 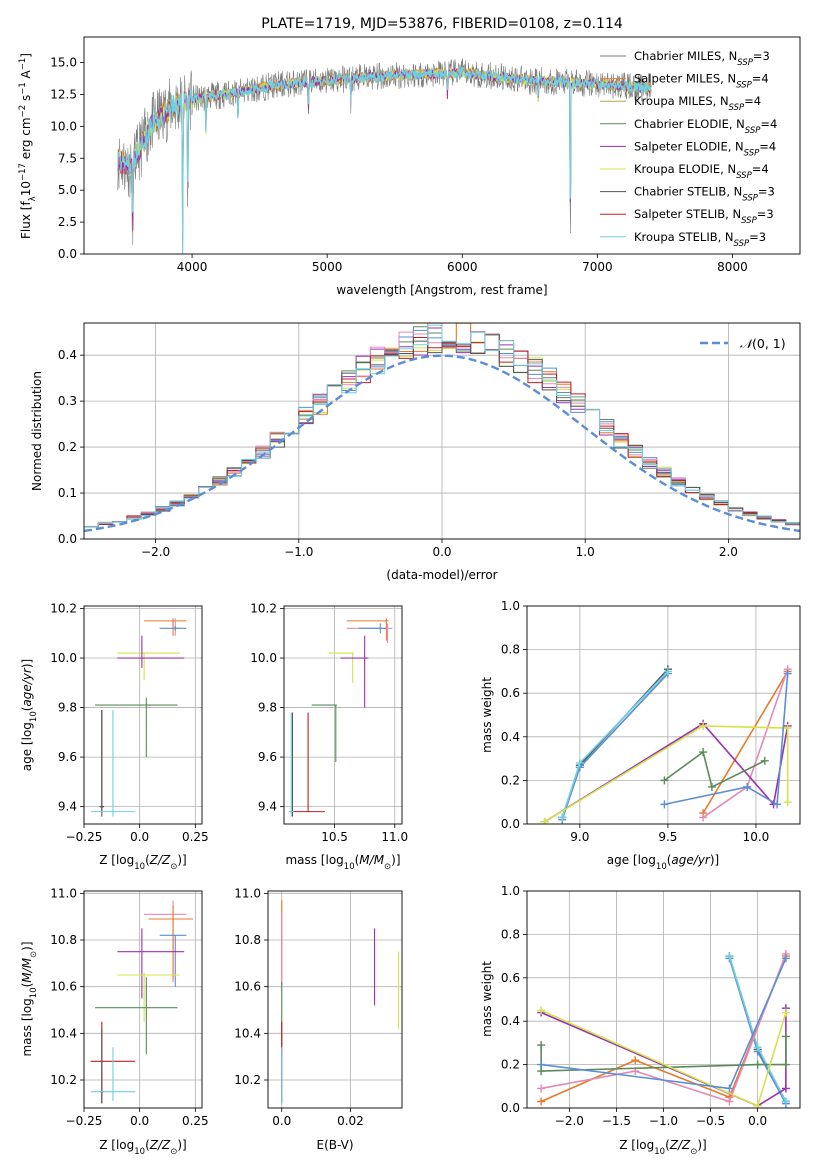 What do you see at coordinates (585, 552) in the screenshot?
I see `x-tick-label: 1.0` at bounding box center [585, 552].